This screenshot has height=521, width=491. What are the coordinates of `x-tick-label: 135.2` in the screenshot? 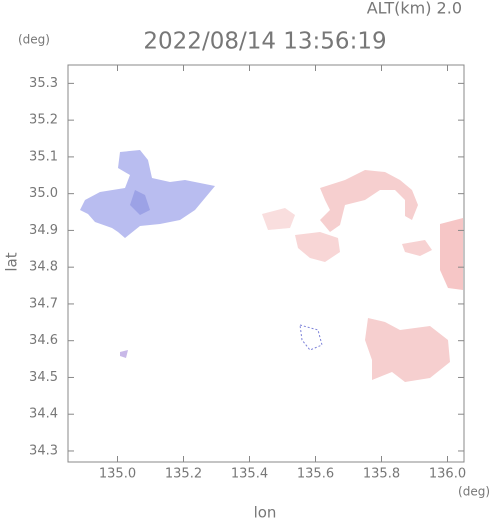 It's located at (183, 474).